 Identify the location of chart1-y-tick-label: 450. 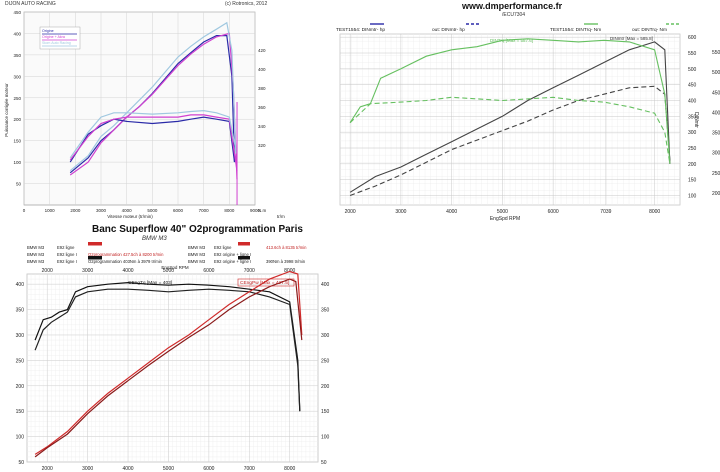
(17, 12).